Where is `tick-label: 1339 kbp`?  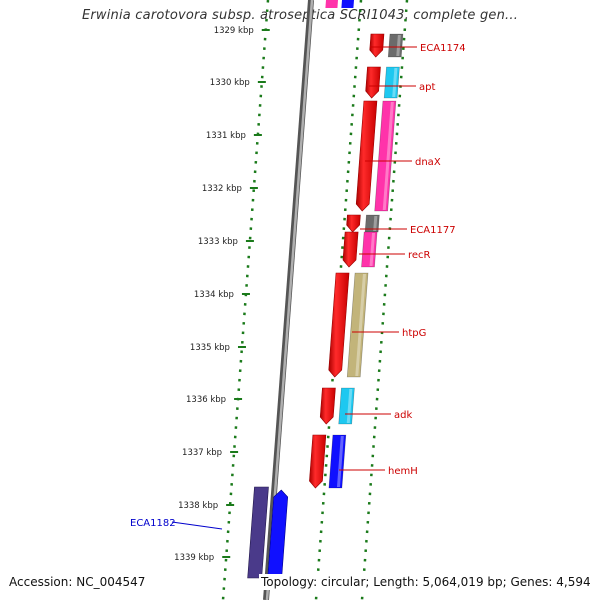
tick-label: 1339 kbp is located at coordinates (194, 558).